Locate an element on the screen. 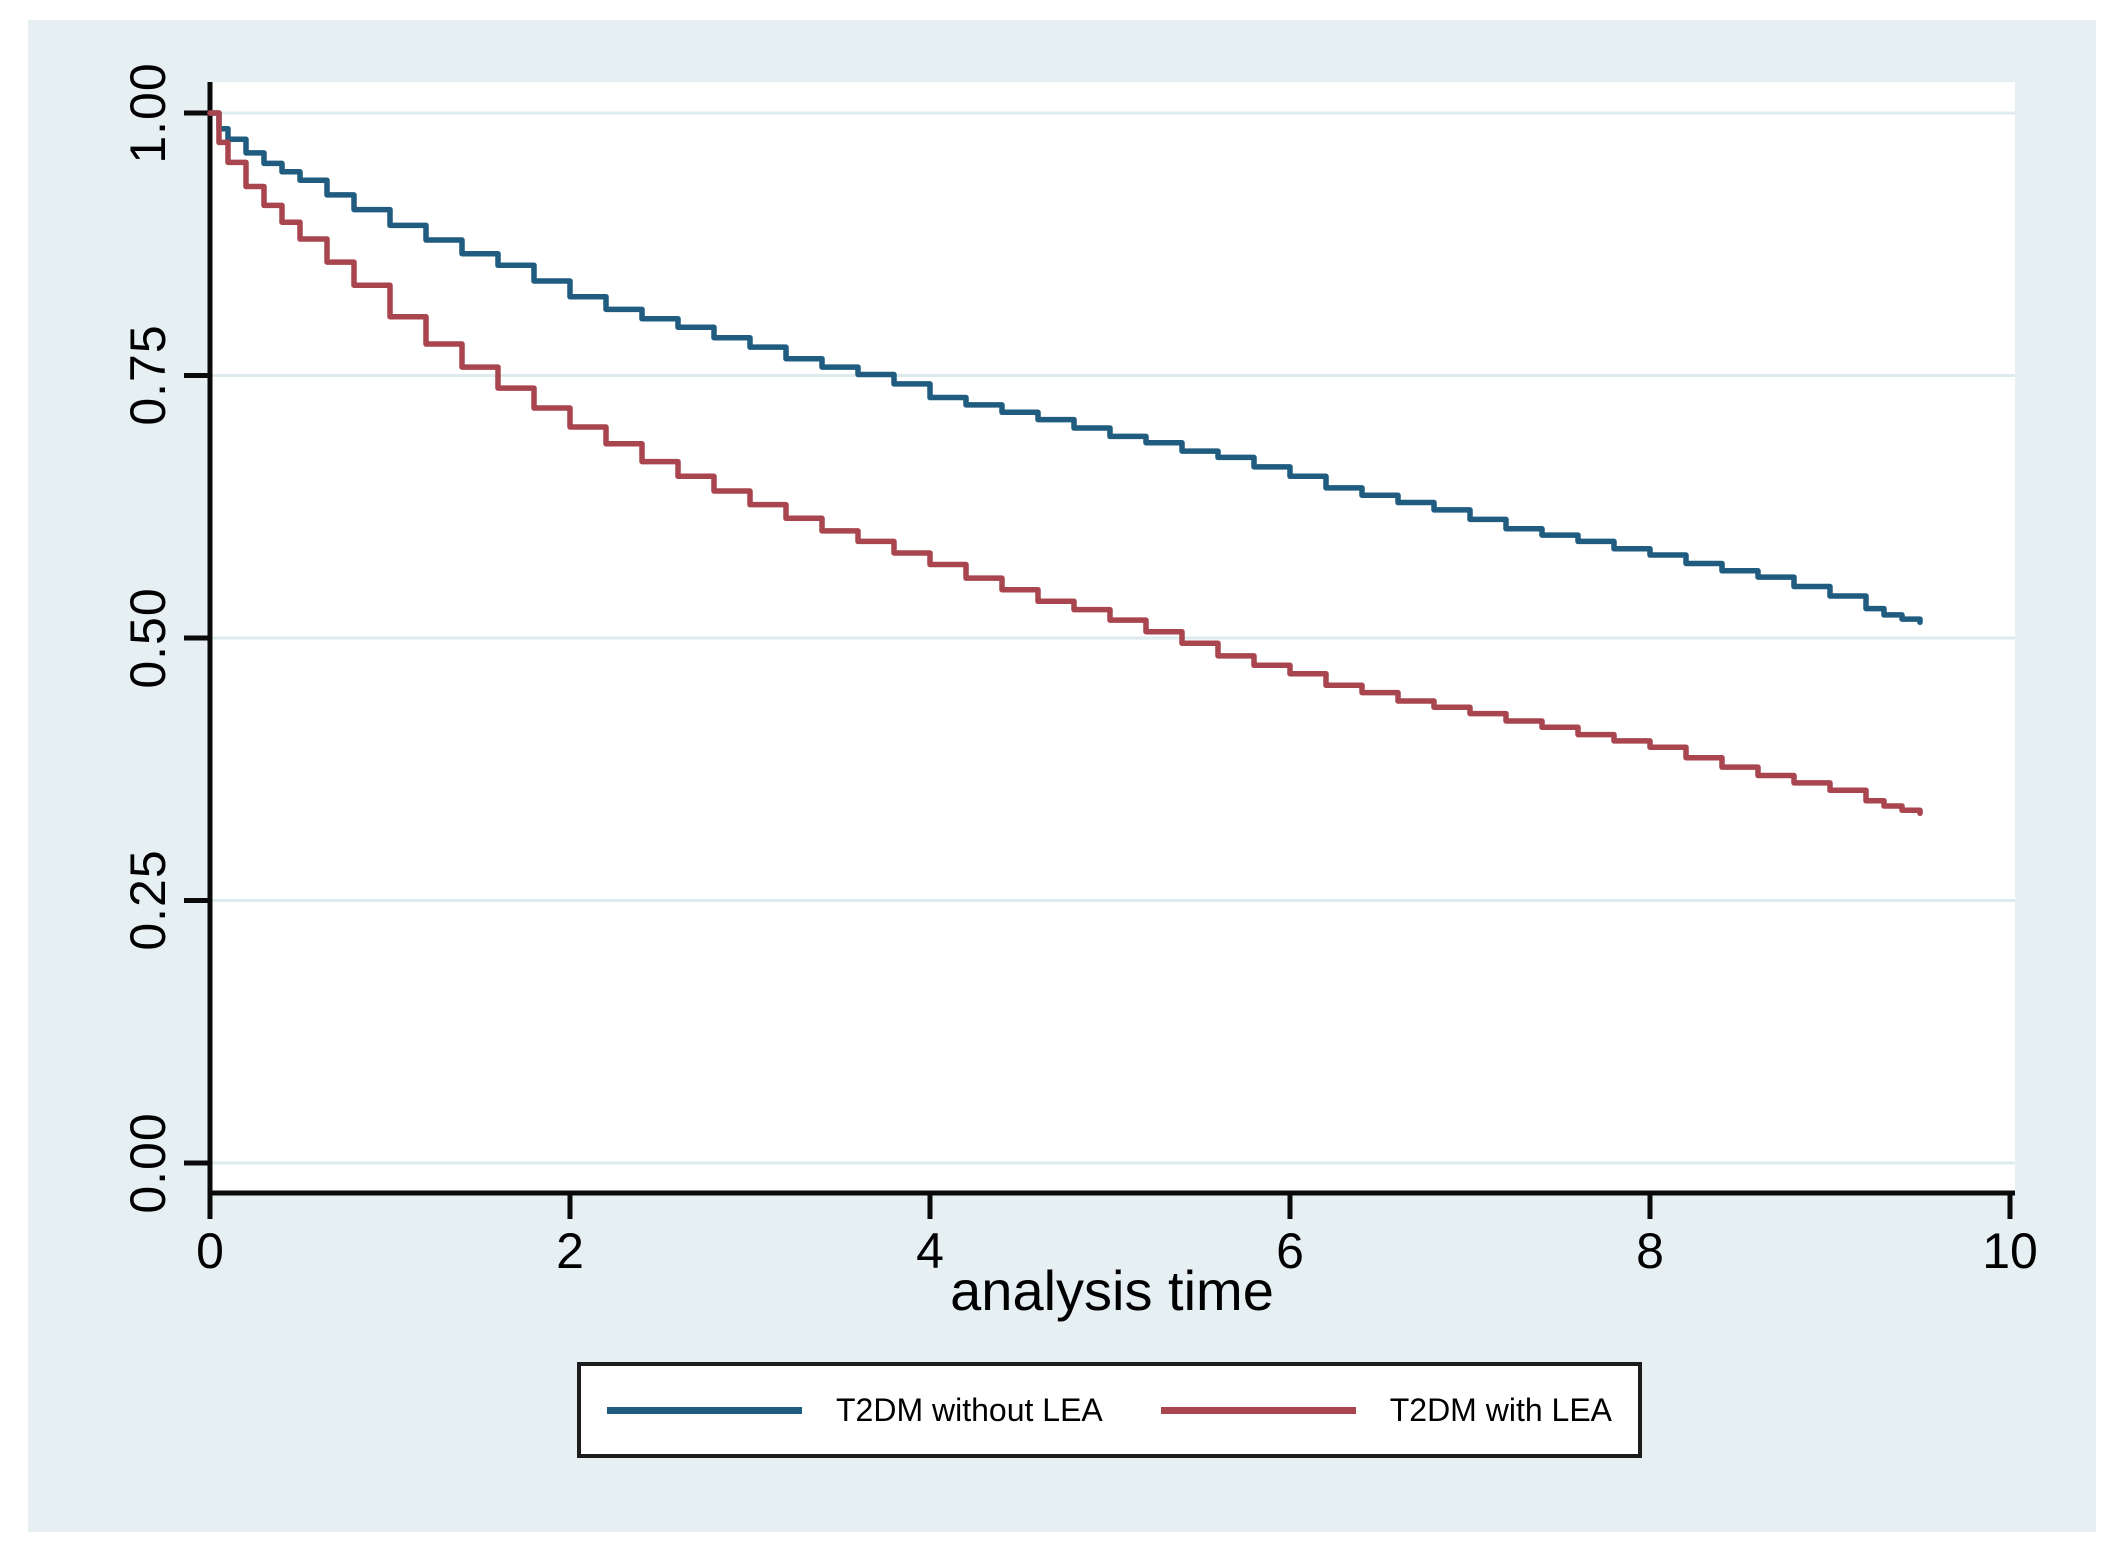  x-tick-label-8: 8 is located at coordinates (1650, 1251).